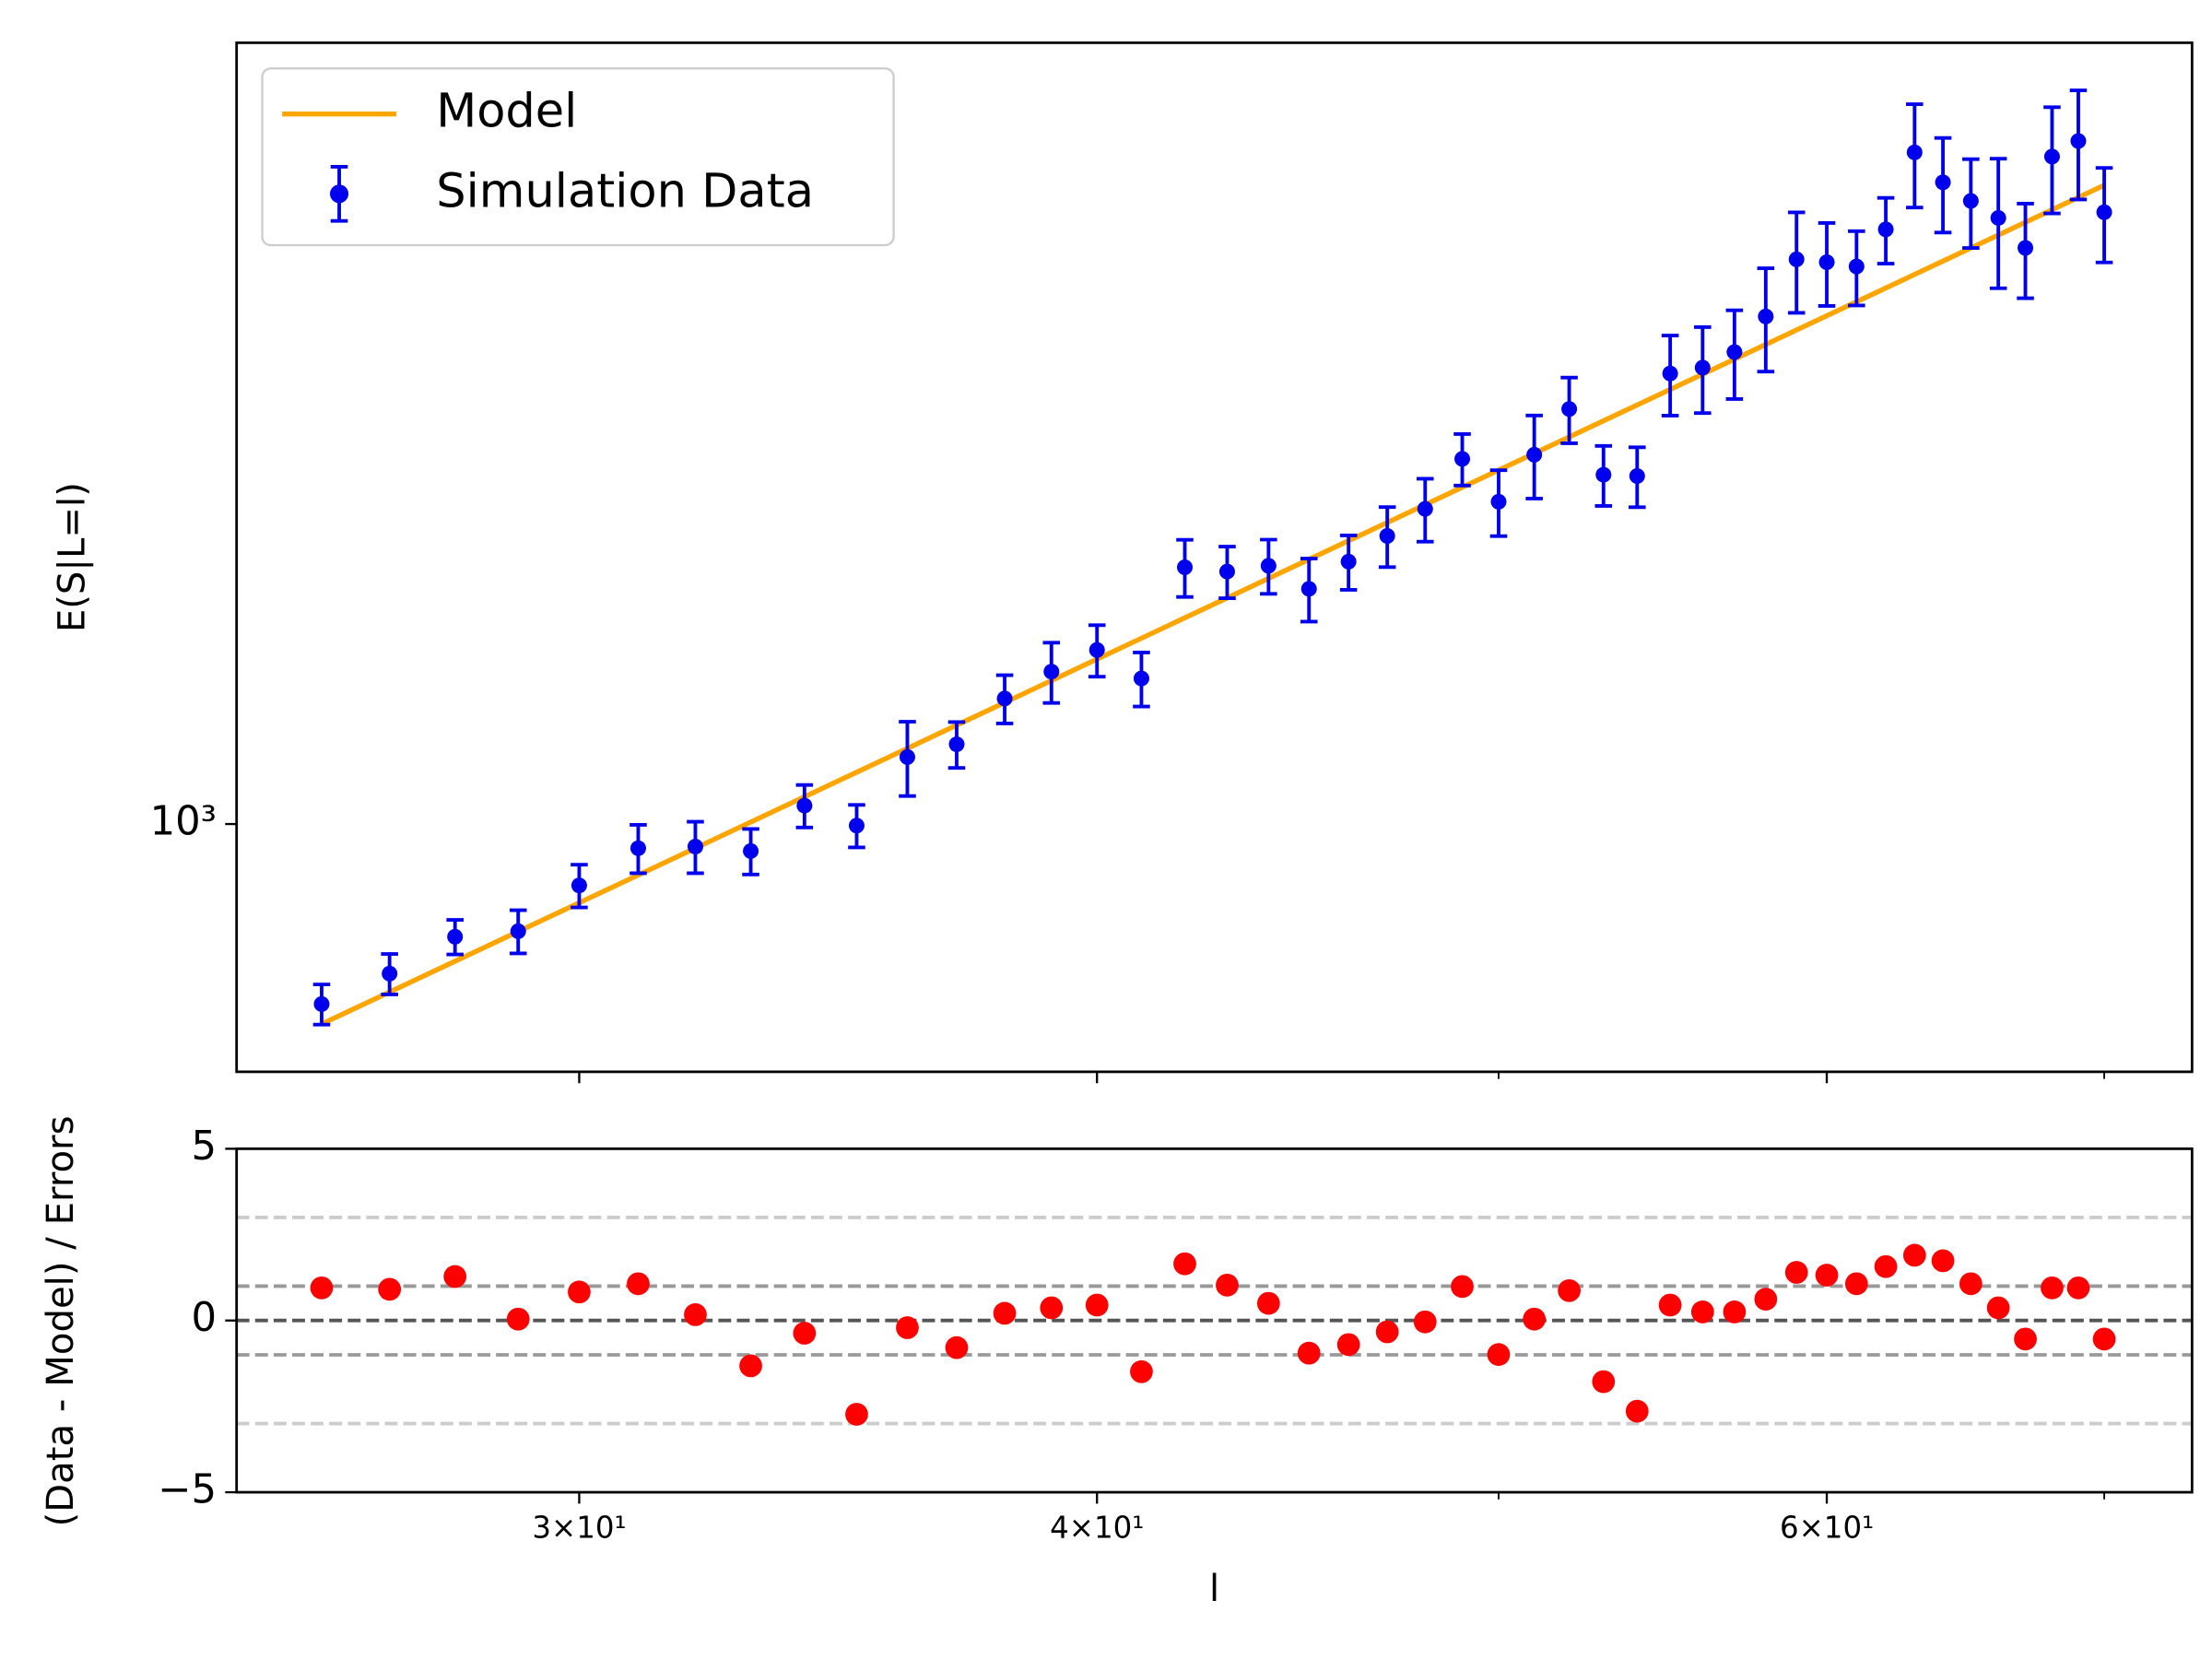 The height and width of the screenshot is (1659, 2212). What do you see at coordinates (205, 1318) in the screenshot?
I see `y-tick-label: 0` at bounding box center [205, 1318].